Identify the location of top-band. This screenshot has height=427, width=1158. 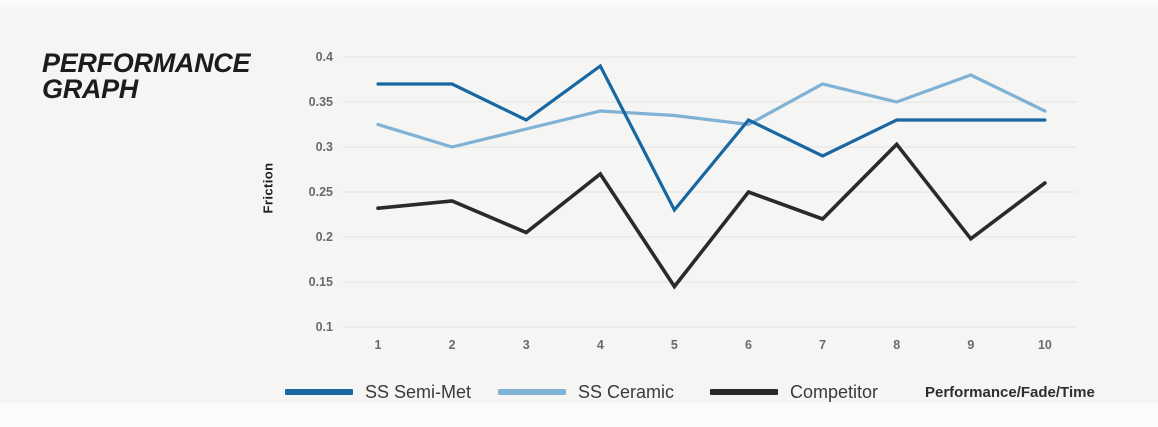
(579, 3).